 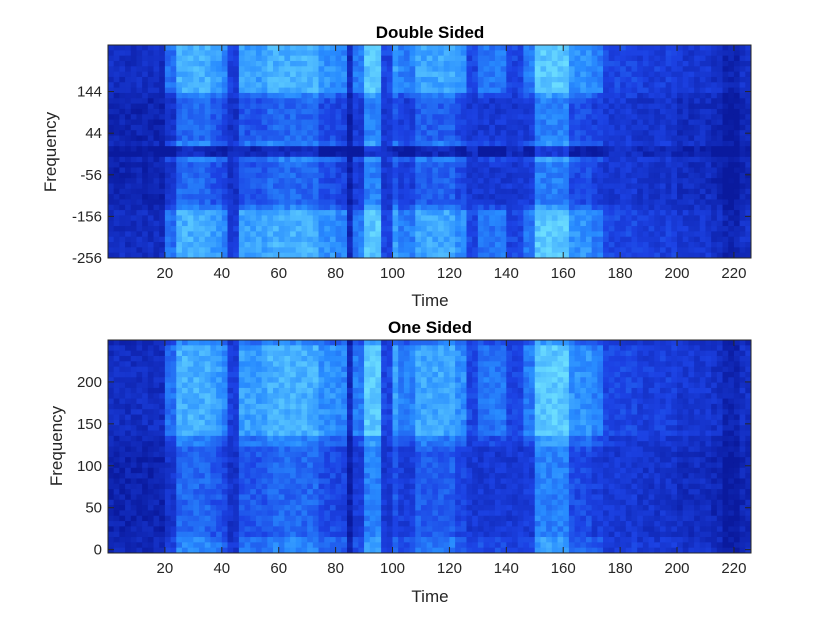 What do you see at coordinates (50, 151) in the screenshot?
I see `double-sided-y-label: Frequency` at bounding box center [50, 151].